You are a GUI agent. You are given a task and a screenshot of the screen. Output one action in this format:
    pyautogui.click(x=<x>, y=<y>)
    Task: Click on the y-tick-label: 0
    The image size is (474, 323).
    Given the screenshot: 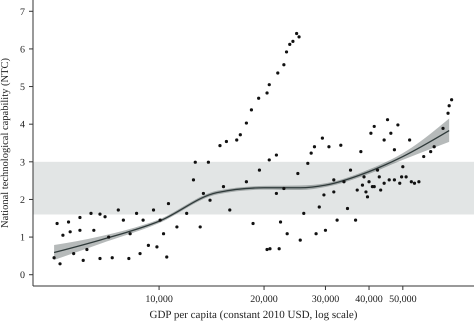 What is the action you would take?
    pyautogui.click(x=22, y=276)
    